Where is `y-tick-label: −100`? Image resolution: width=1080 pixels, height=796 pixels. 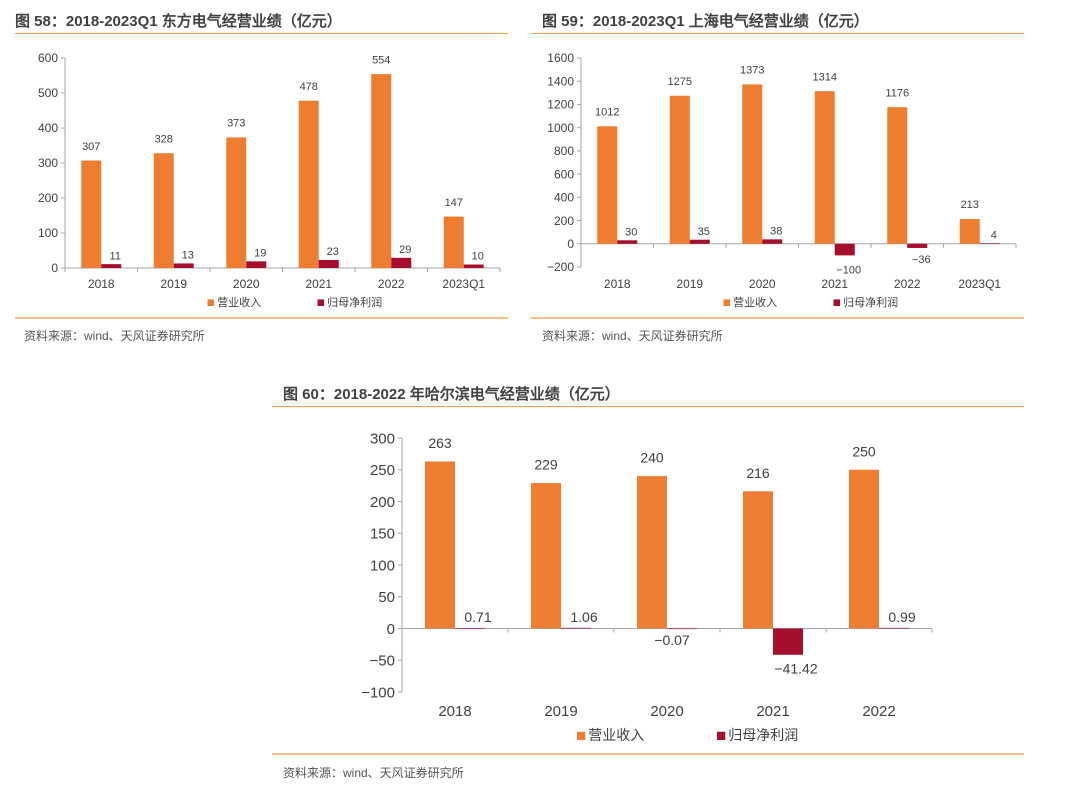 y-tick-label: −100 is located at coordinates (378, 692).